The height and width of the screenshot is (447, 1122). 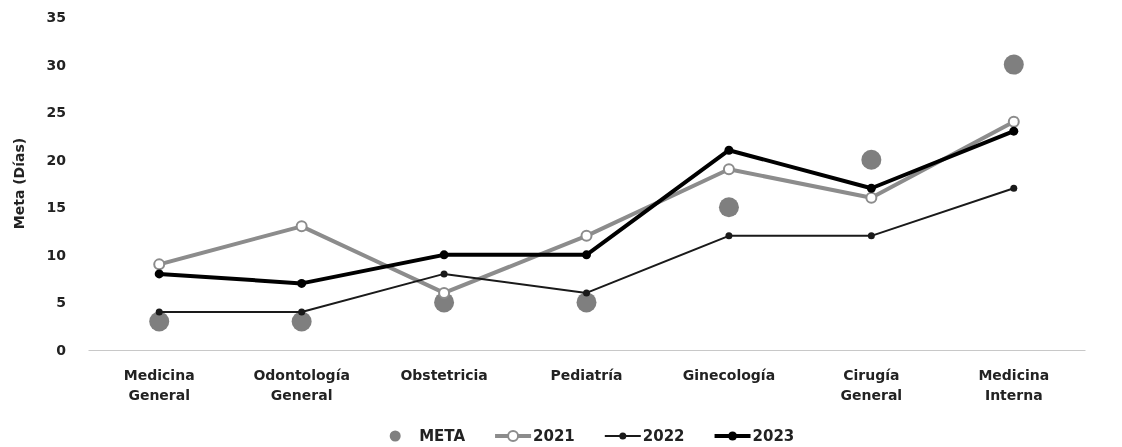 What do you see at coordinates (1014, 385) in the screenshot?
I see `x-tick-label: Medicina Interna` at bounding box center [1014, 385].